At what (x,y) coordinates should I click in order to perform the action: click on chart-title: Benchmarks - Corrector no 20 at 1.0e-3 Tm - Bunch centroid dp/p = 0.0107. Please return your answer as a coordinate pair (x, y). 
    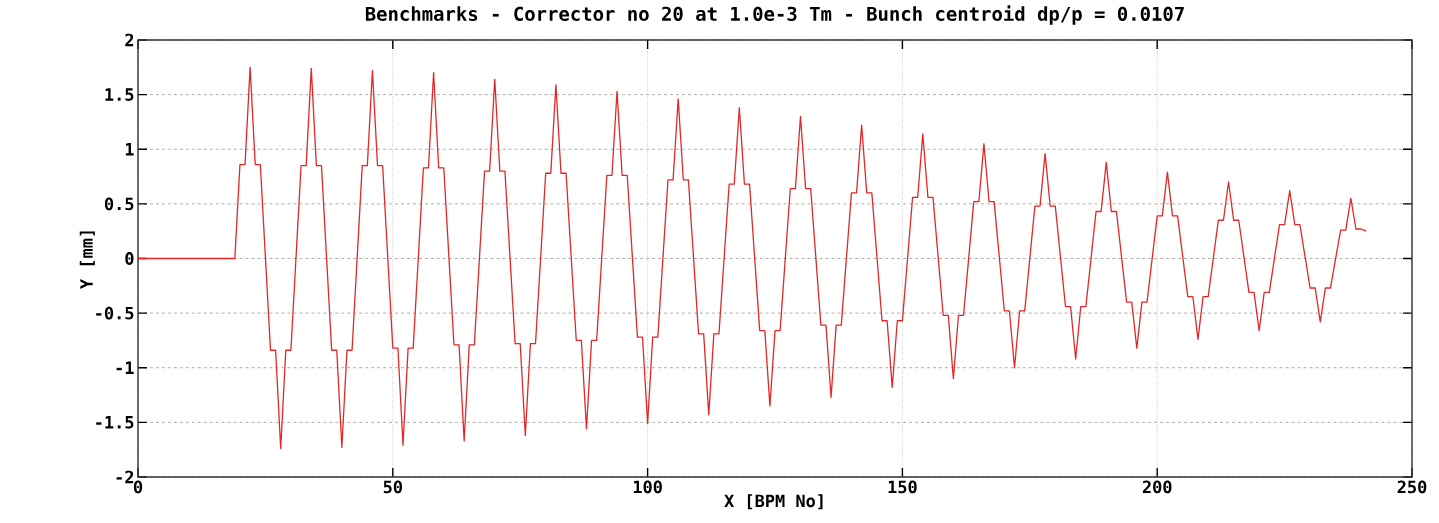
    Looking at the image, I should click on (774, 15).